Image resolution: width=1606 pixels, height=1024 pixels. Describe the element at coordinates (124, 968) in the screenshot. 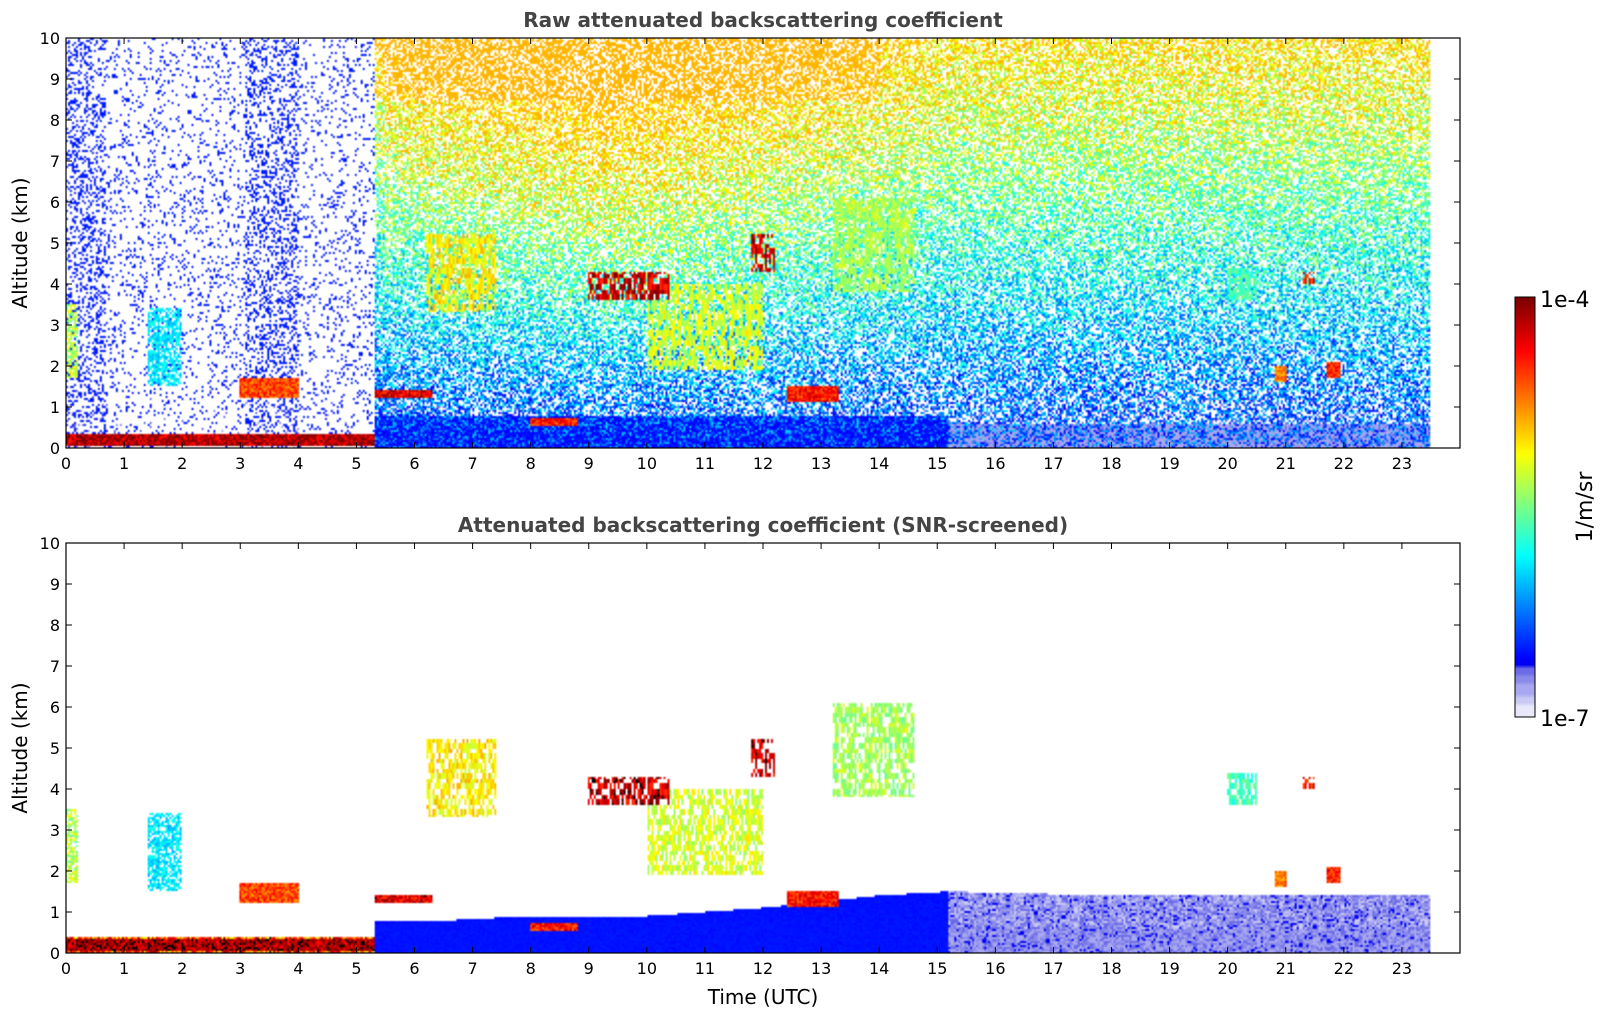

I see `x-tick-label-screened: 1` at that location.